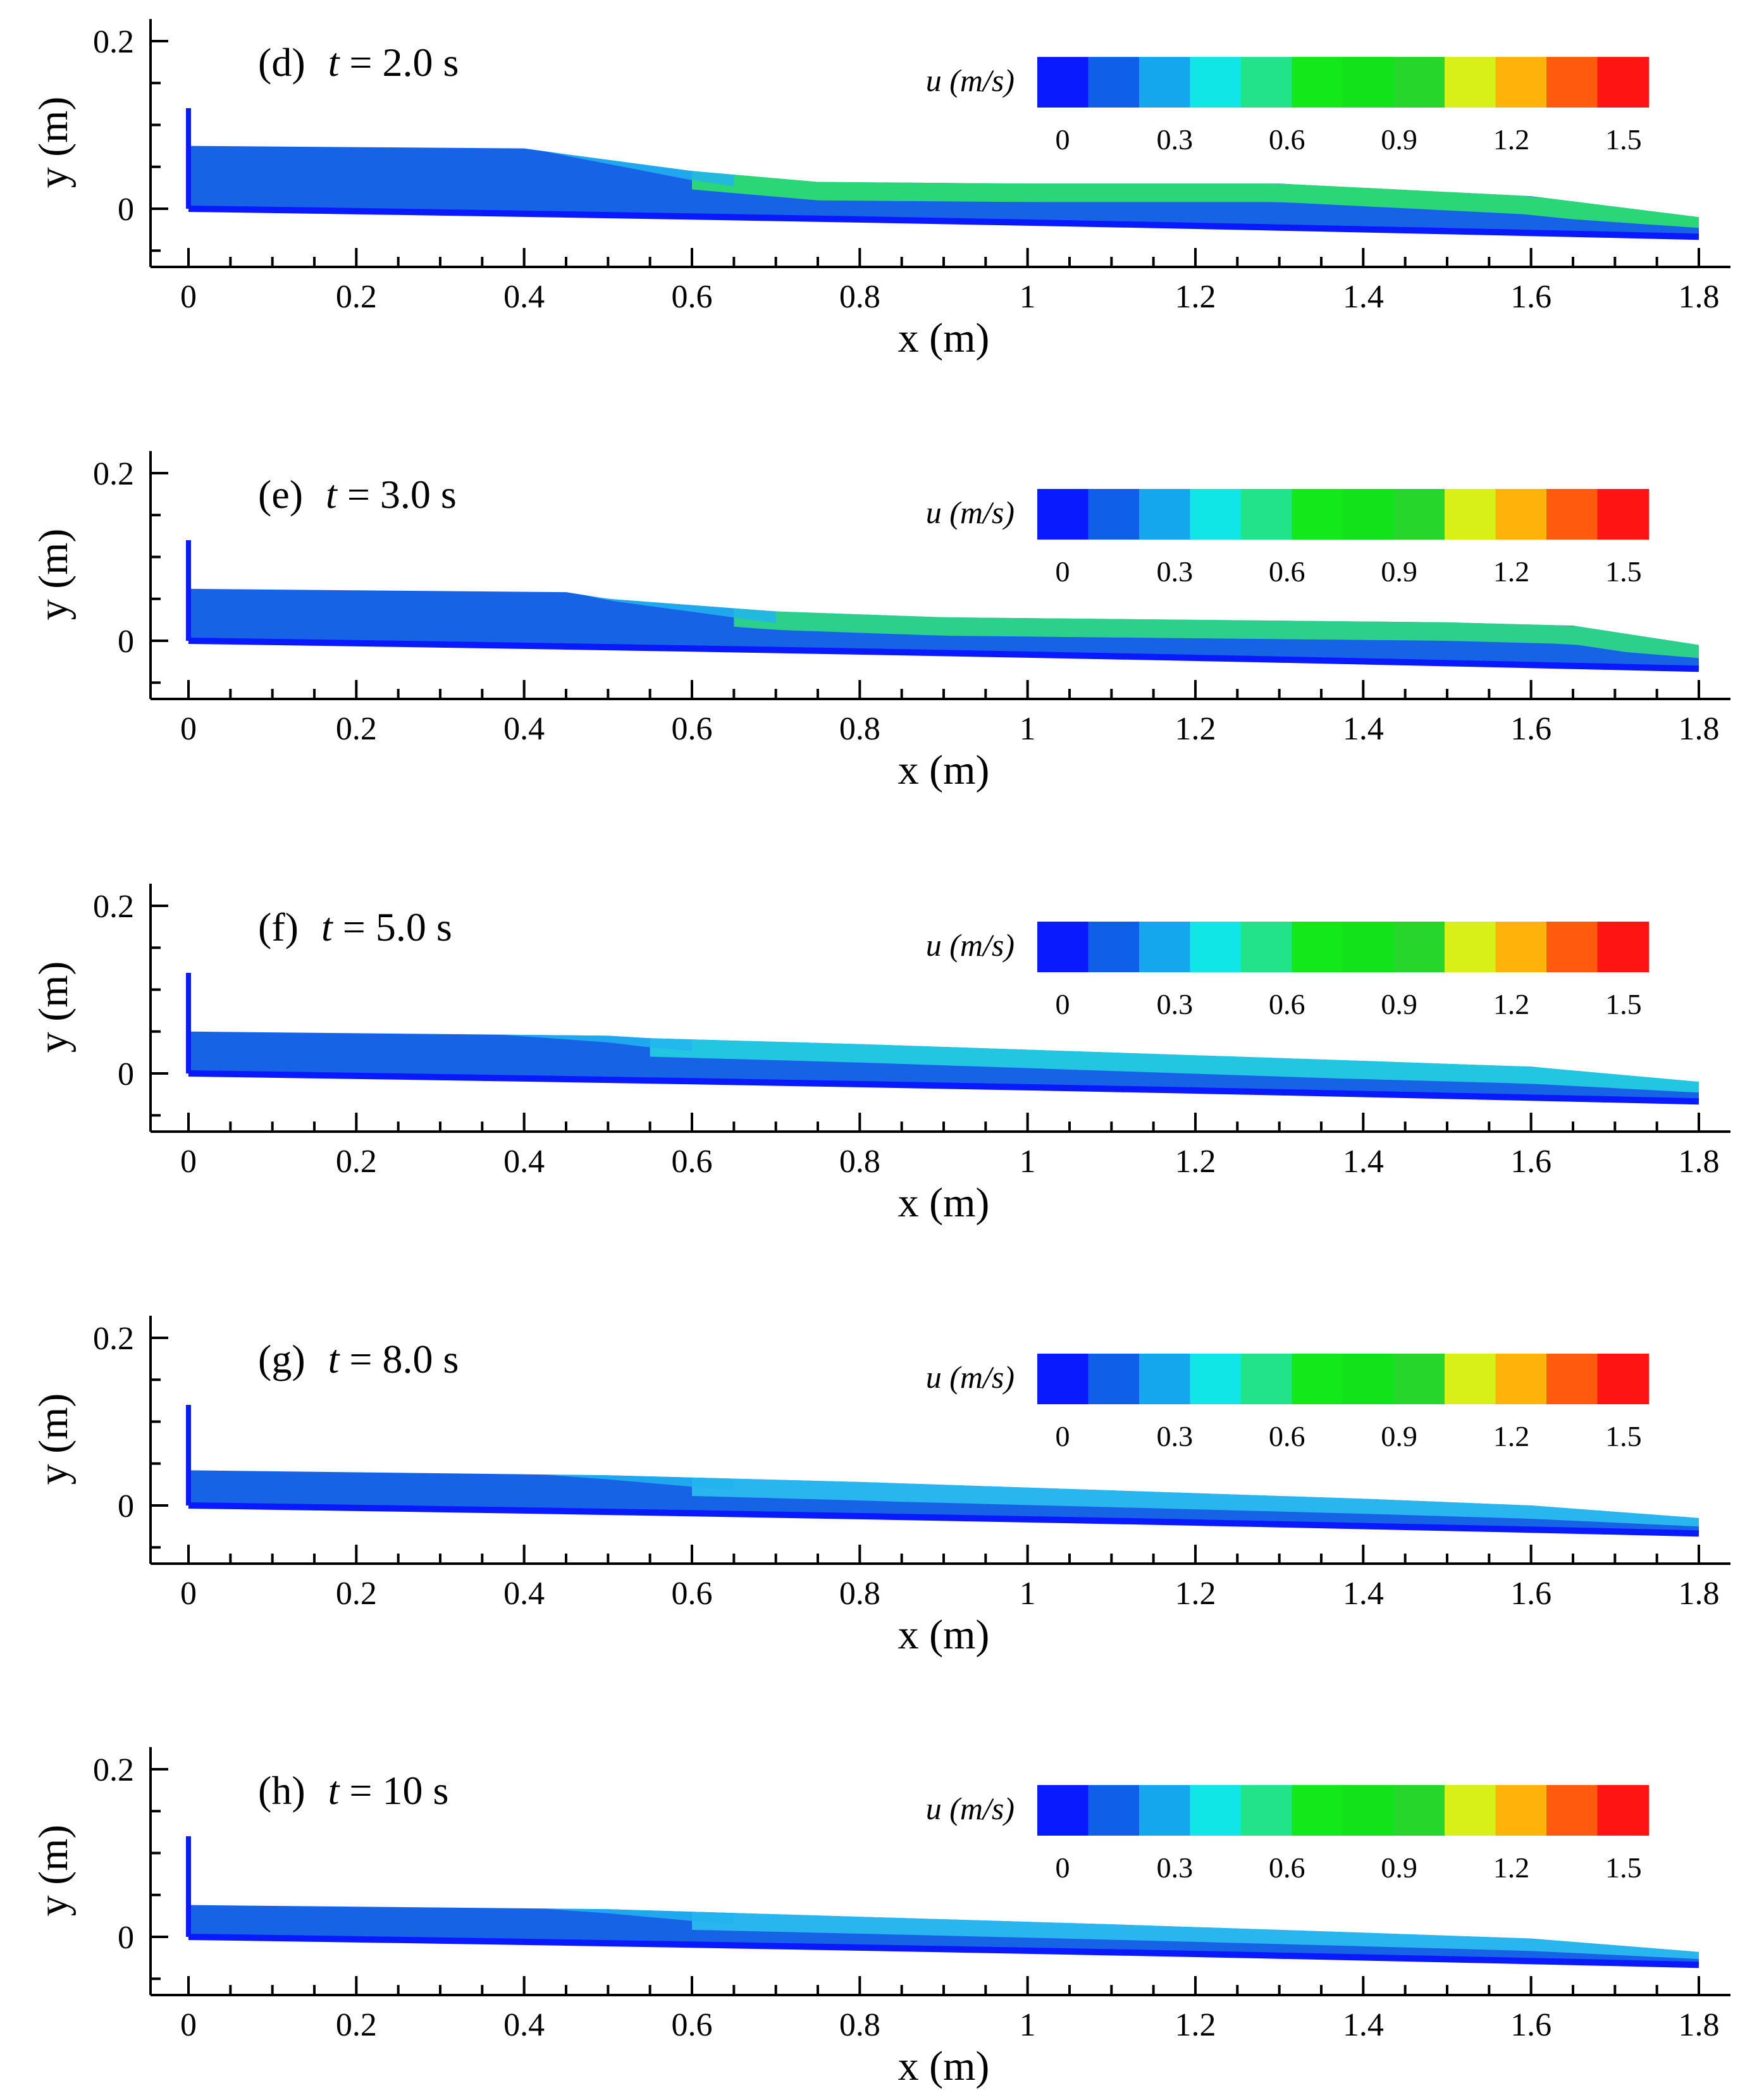  What do you see at coordinates (1287, 1004) in the screenshot?
I see `colorbar-tick-label: 0.6` at bounding box center [1287, 1004].